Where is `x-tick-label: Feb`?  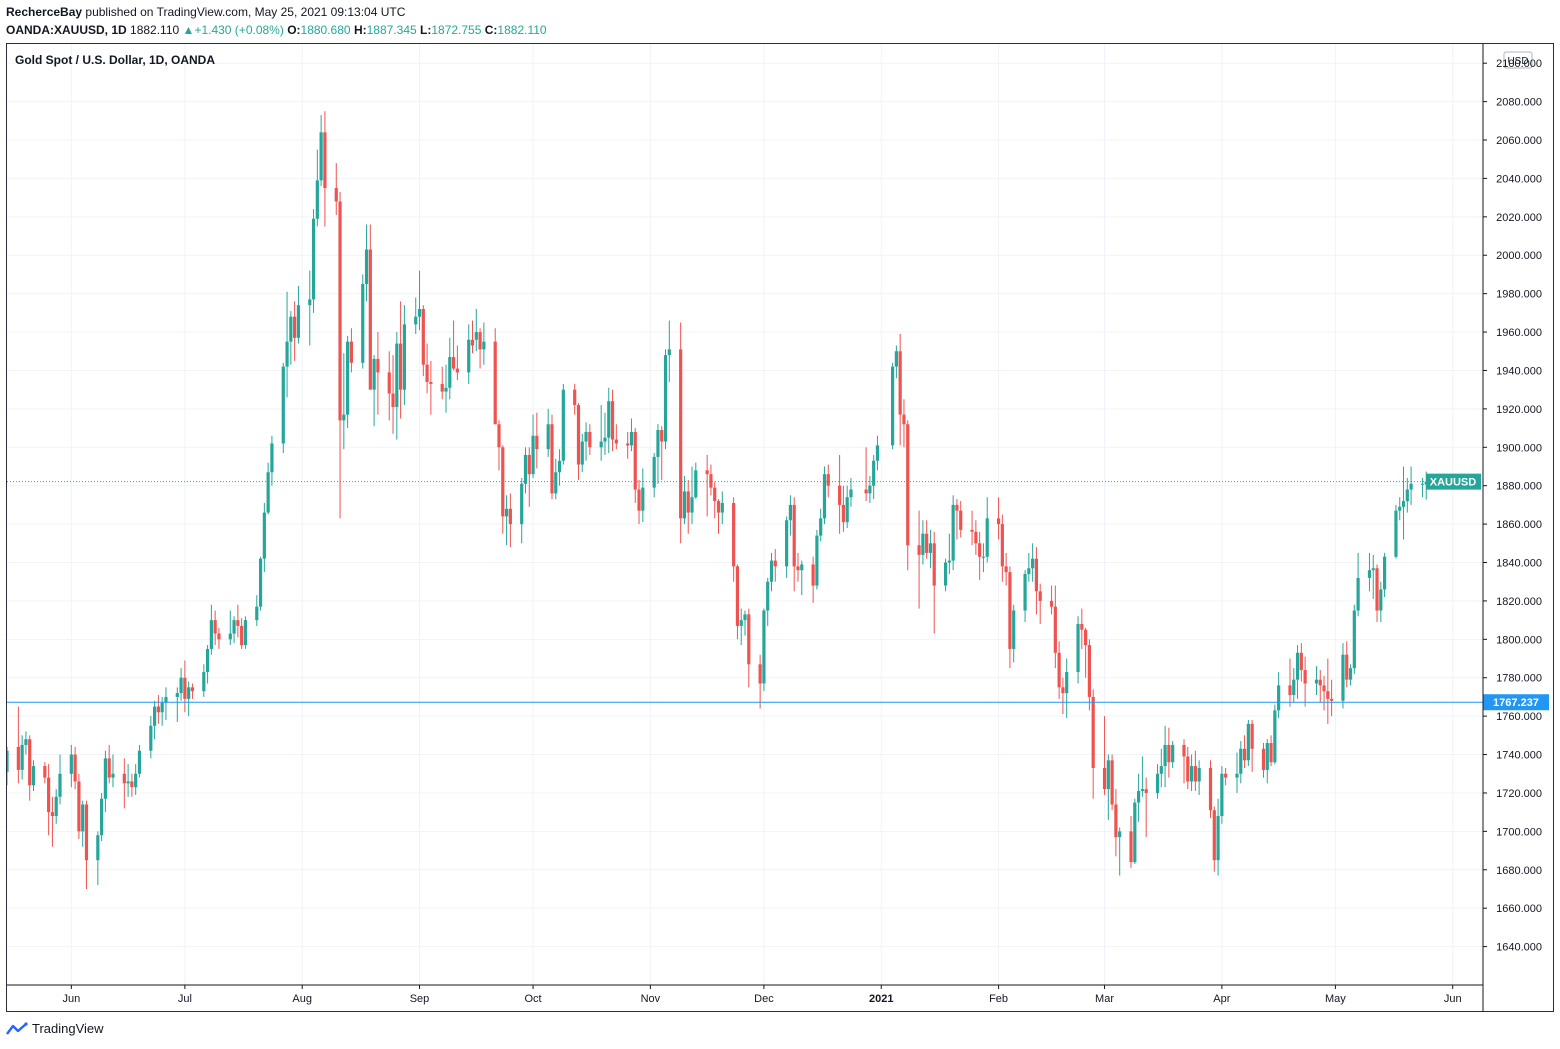
x-tick-label: Feb is located at coordinates (998, 999).